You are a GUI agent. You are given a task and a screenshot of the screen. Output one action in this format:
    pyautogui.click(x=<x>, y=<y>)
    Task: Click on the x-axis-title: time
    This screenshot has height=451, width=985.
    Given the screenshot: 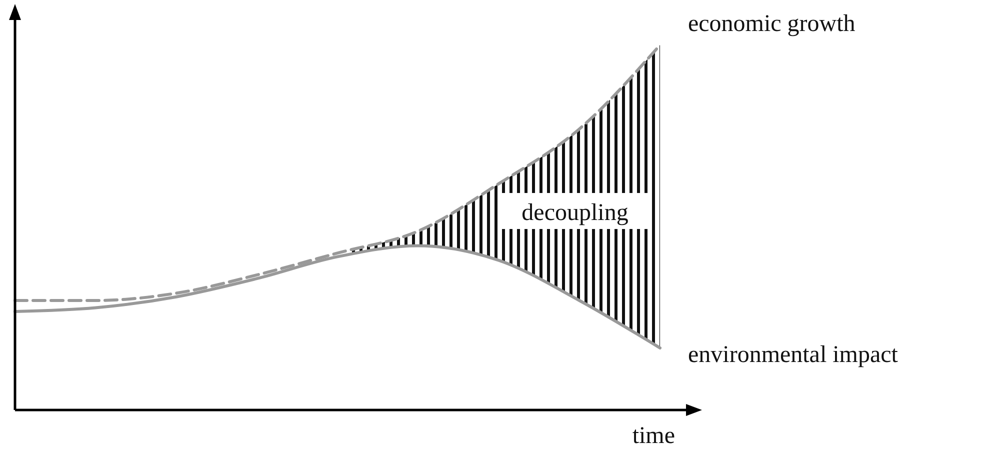 What is the action you would take?
    pyautogui.click(x=653, y=436)
    